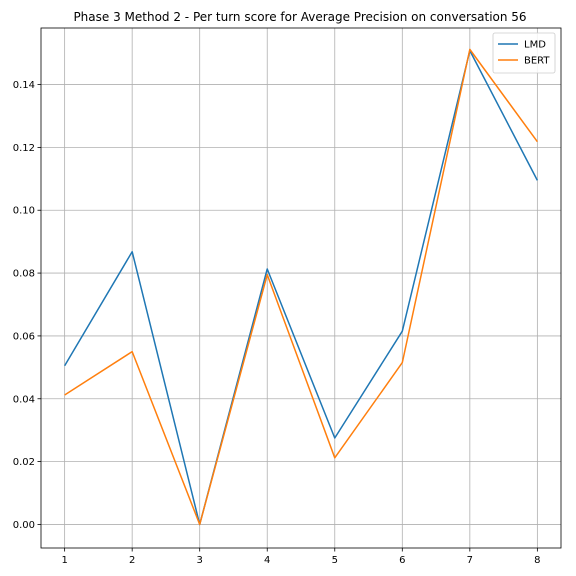 The width and height of the screenshot is (576, 576). I want to click on legend: LMD BERT, so click(524, 53).